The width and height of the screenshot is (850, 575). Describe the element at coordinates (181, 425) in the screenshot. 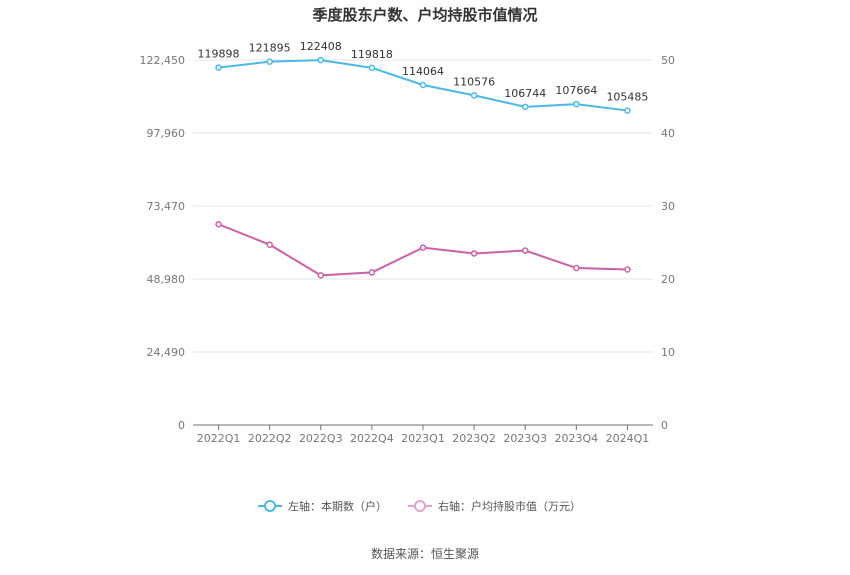

I see `left-tick-label: 0` at that location.